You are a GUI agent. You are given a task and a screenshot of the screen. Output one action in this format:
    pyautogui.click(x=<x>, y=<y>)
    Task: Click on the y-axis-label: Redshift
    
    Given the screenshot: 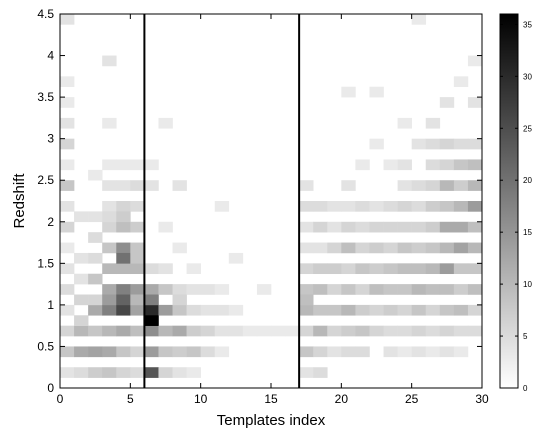 What is the action you would take?
    pyautogui.click(x=19, y=201)
    